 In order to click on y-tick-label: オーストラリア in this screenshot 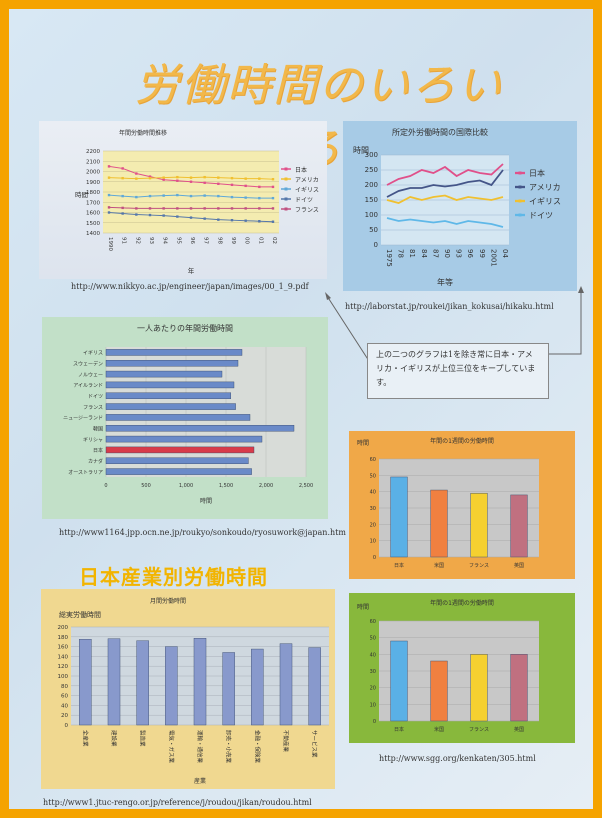, I will do `click(85, 473)`.